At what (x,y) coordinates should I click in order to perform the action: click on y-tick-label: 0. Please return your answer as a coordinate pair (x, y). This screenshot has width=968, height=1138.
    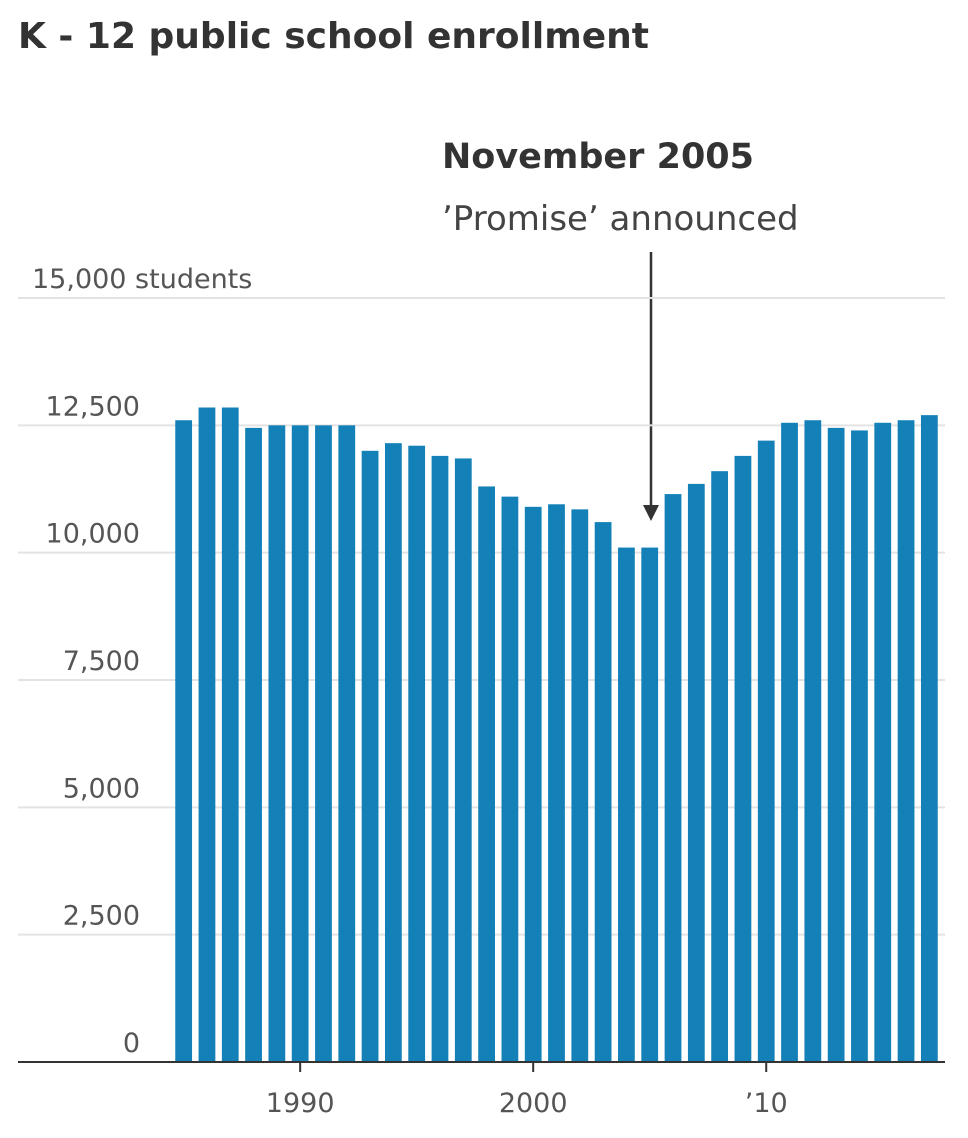
    Looking at the image, I should click on (131, 1043).